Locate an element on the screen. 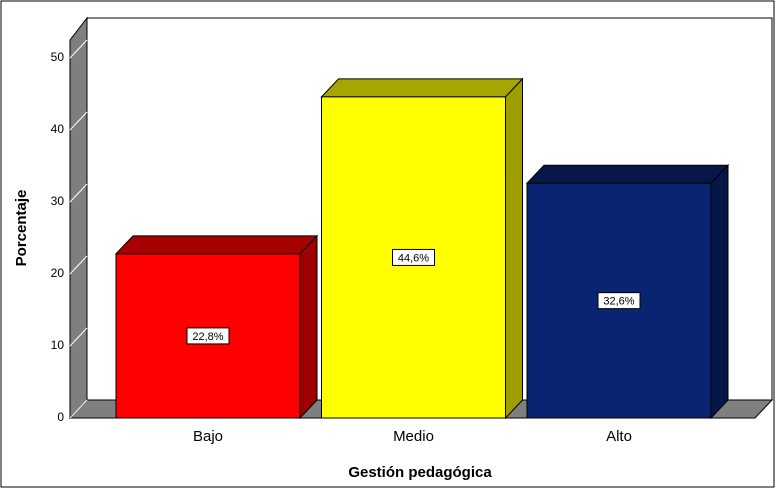  y-axis-title: Porcentaje is located at coordinates (21, 228).